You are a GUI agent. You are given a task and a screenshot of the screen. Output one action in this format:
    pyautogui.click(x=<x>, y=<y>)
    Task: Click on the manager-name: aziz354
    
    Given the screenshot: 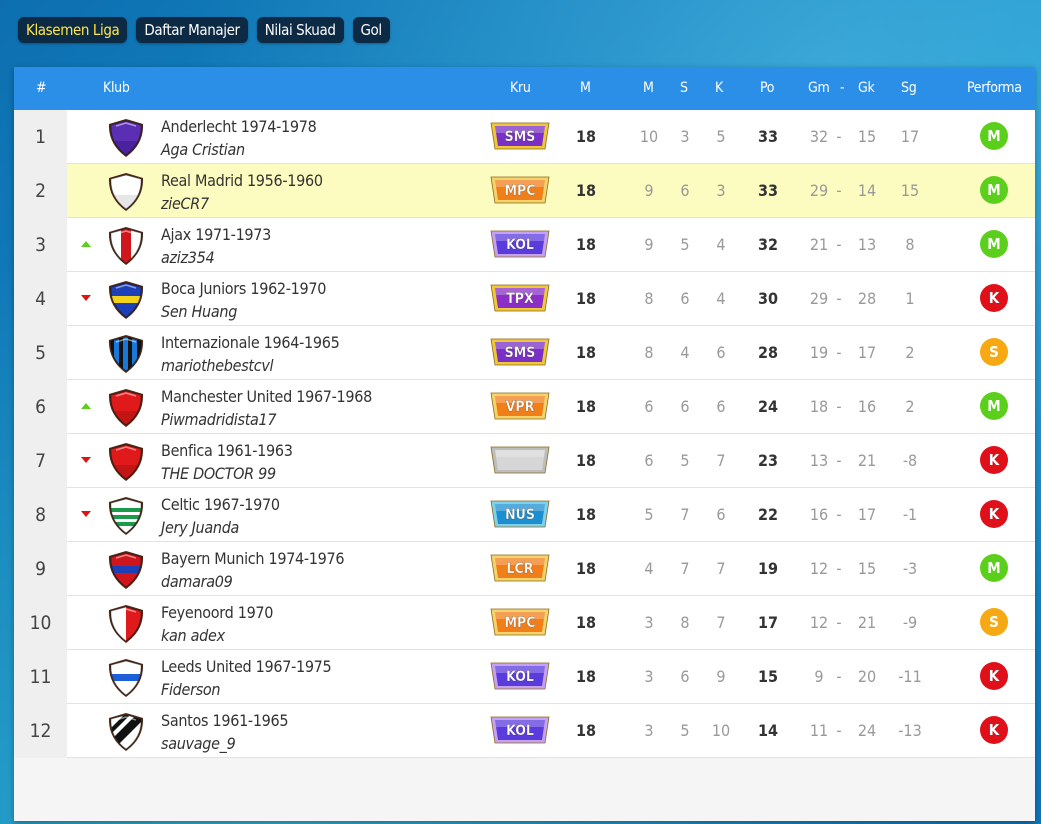 What is the action you would take?
    pyautogui.click(x=188, y=257)
    